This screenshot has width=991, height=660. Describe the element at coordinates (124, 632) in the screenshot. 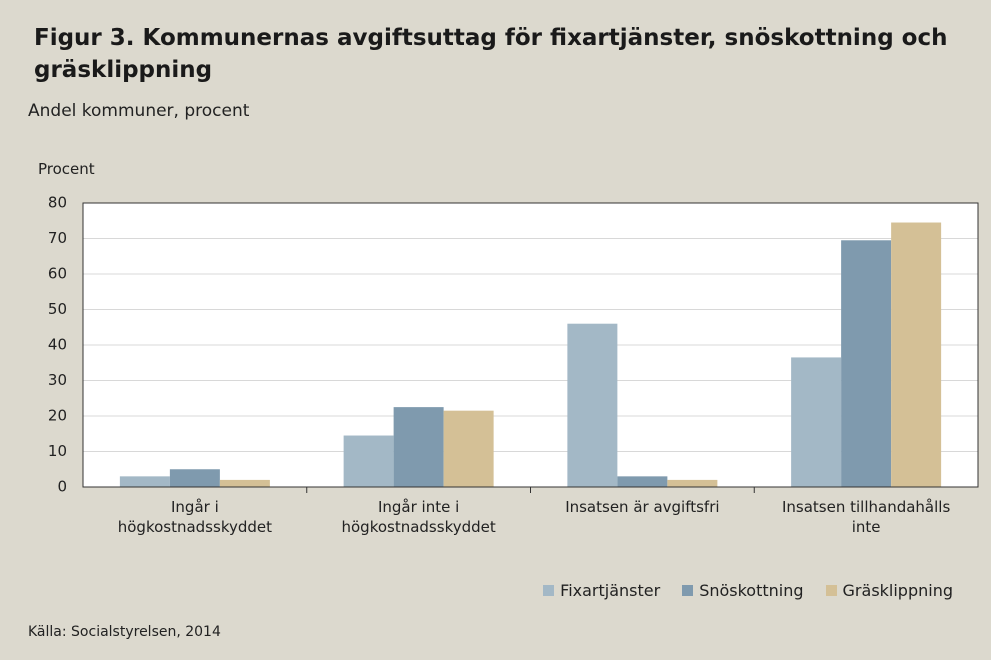

I see `source: Källa: Socialstyrelsen, 2014` at that location.